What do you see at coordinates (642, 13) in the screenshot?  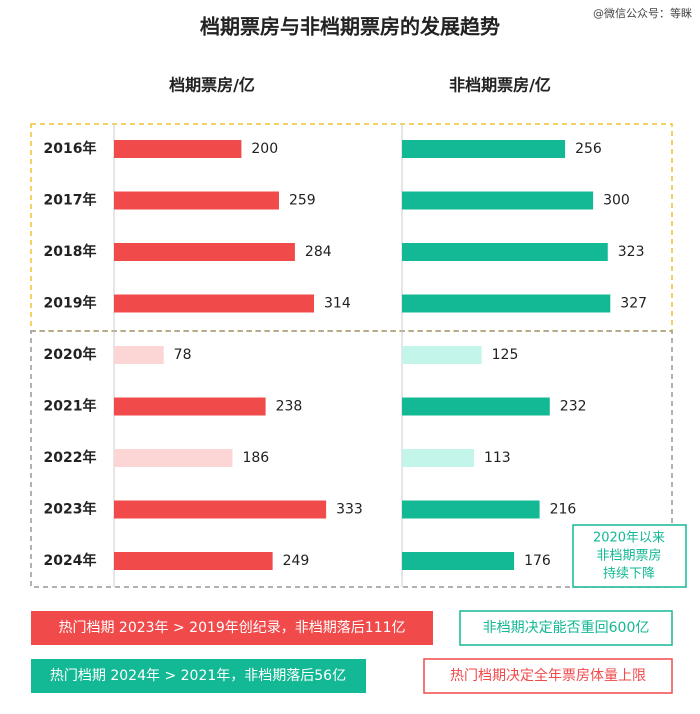 I see `watermark: @微信公众号：等眯` at bounding box center [642, 13].